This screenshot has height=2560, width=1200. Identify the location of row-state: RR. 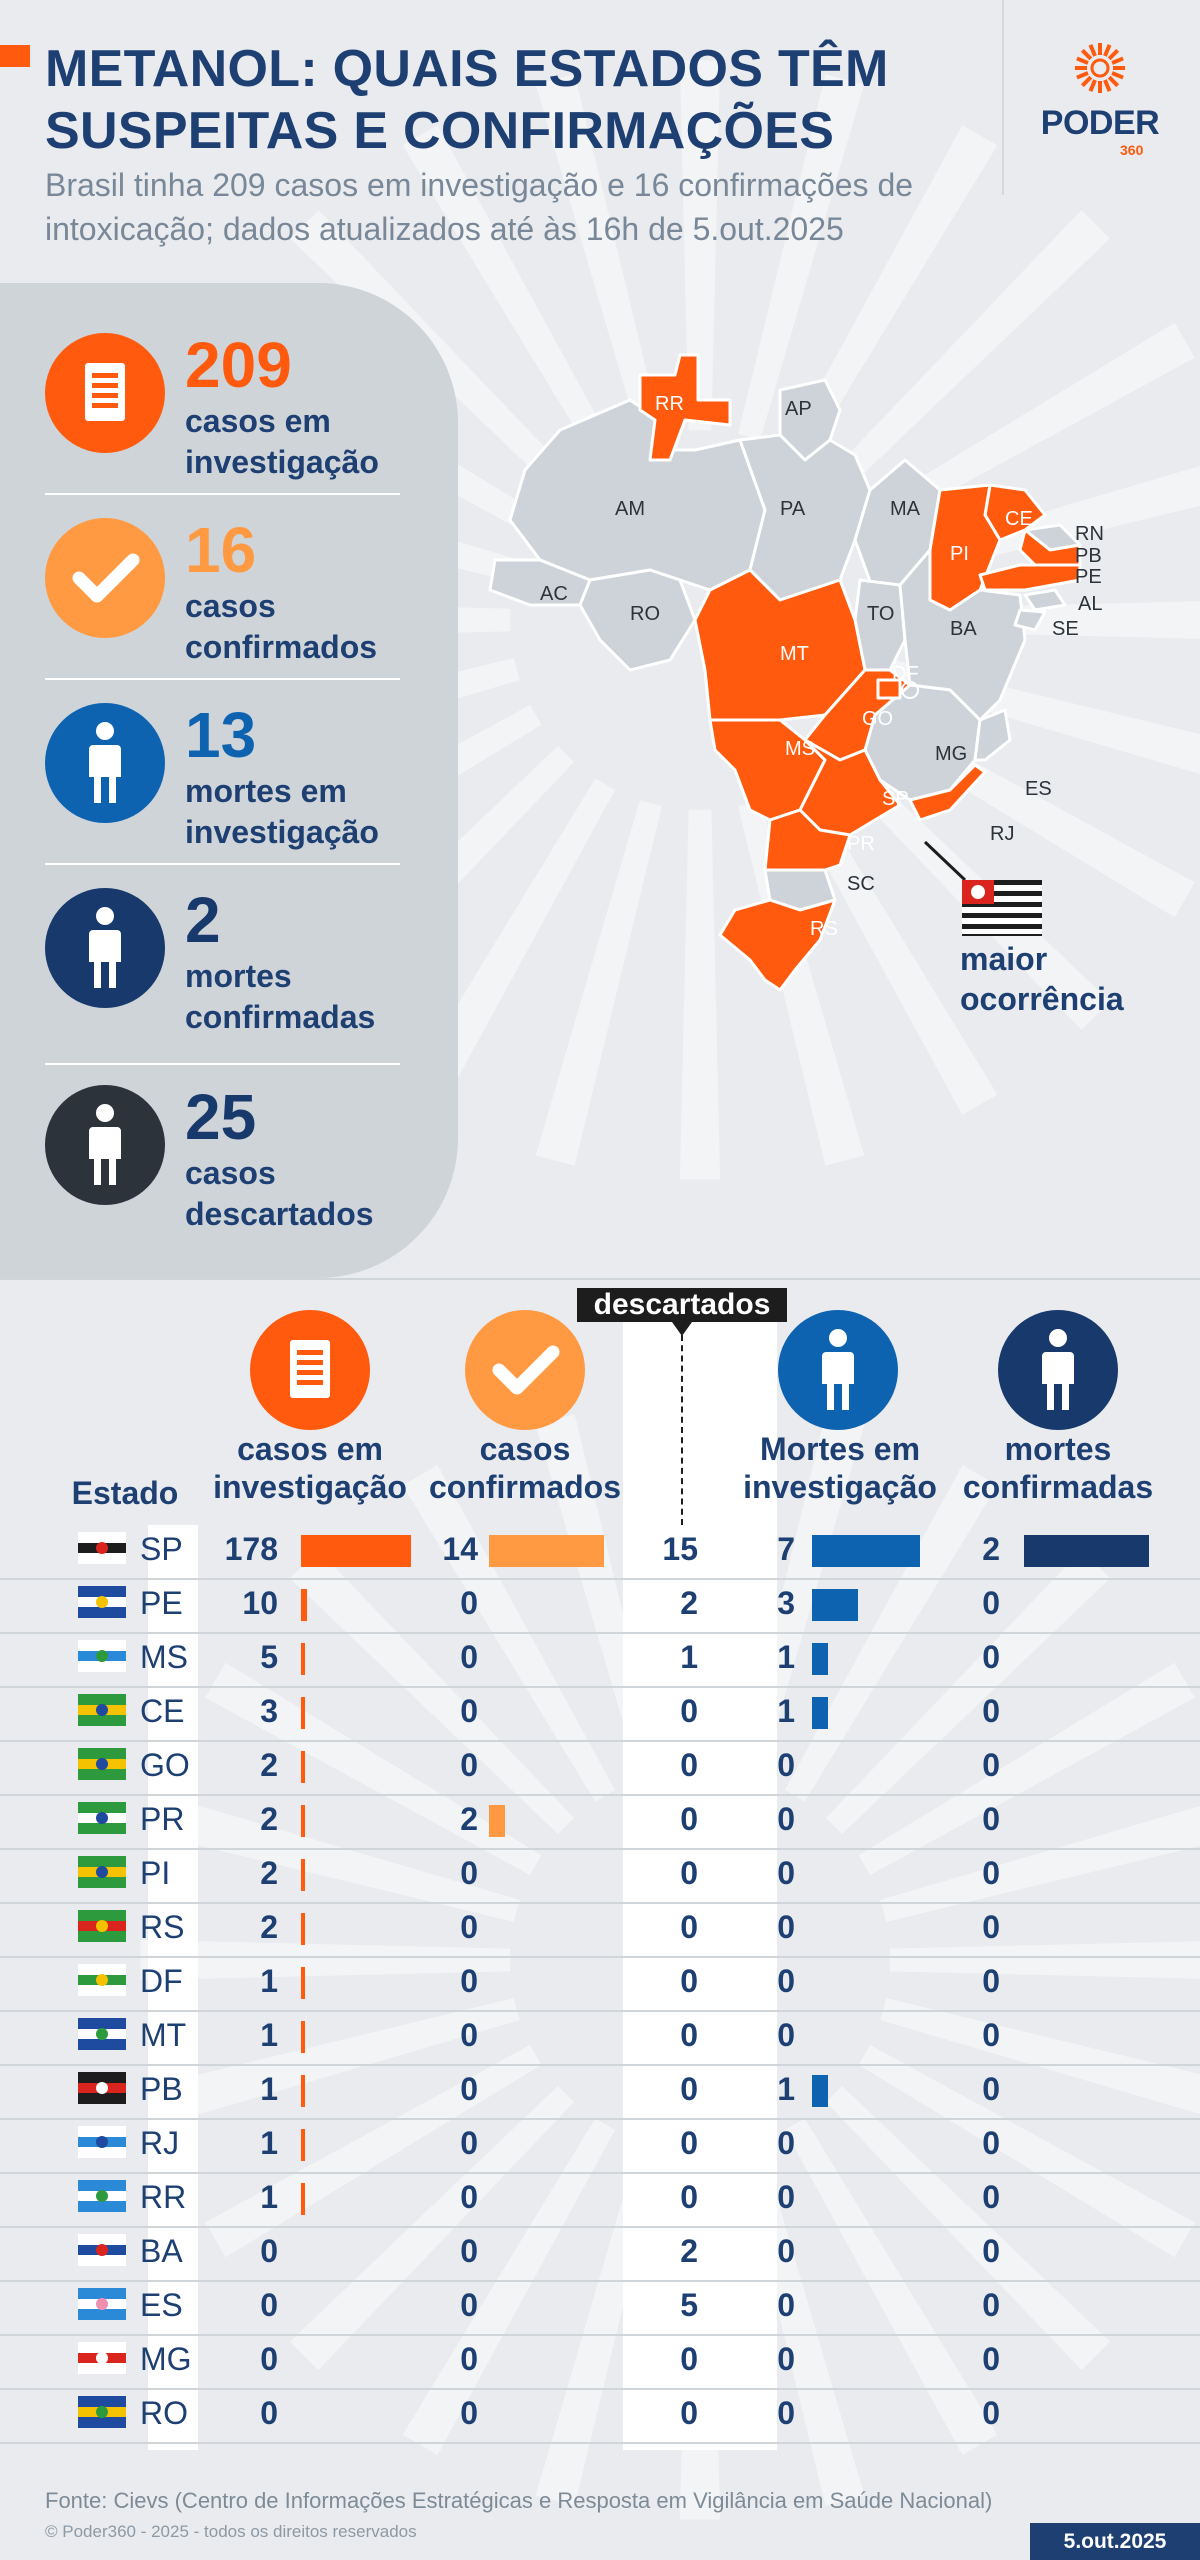
(163, 2197).